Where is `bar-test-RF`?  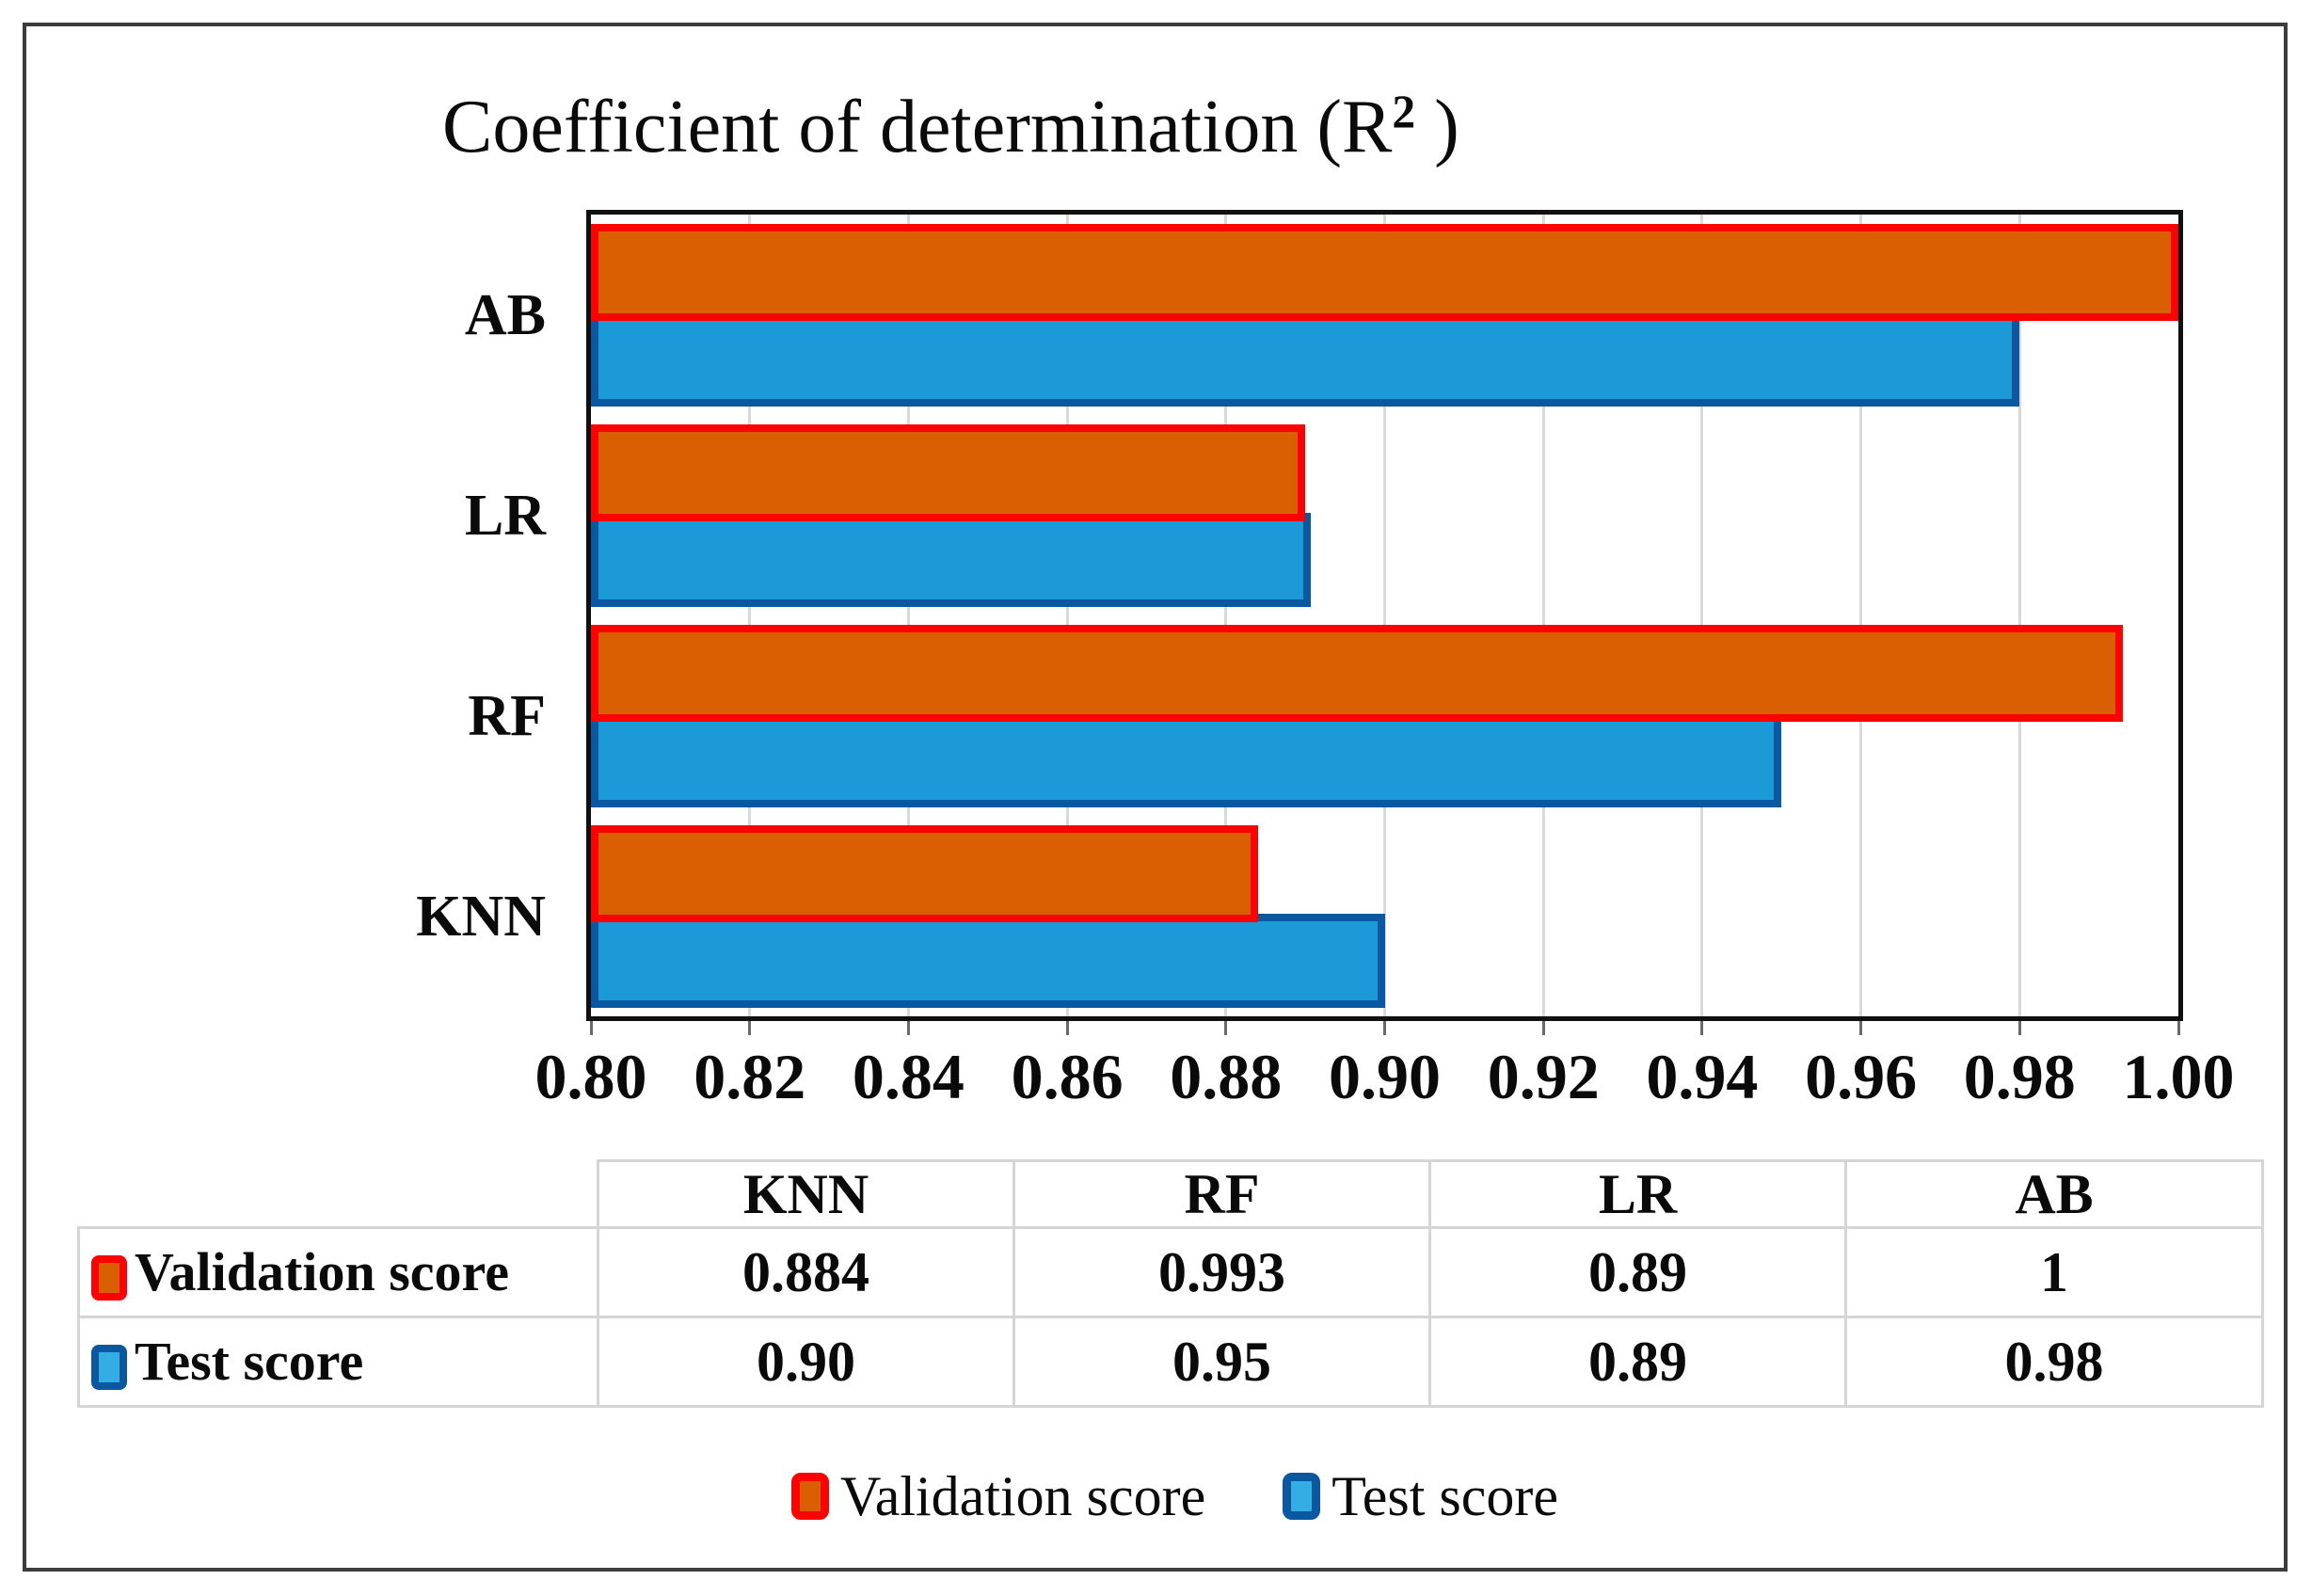 bar-test-RF is located at coordinates (1186, 760).